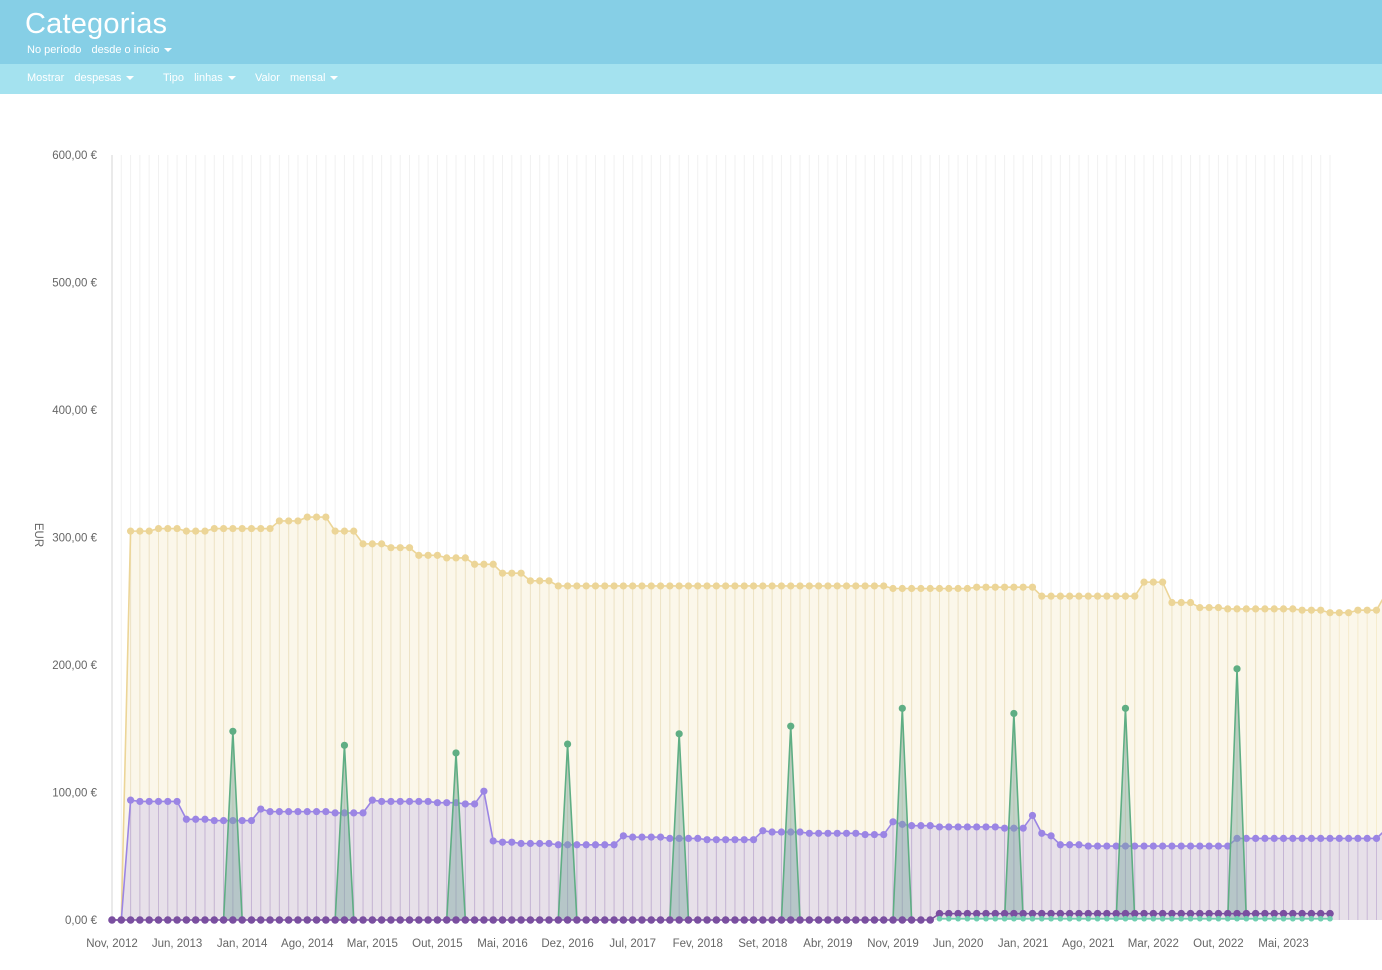 The width and height of the screenshot is (1382, 970). What do you see at coordinates (567, 944) in the screenshot?
I see `x-tick-label: Dez, 2016` at bounding box center [567, 944].